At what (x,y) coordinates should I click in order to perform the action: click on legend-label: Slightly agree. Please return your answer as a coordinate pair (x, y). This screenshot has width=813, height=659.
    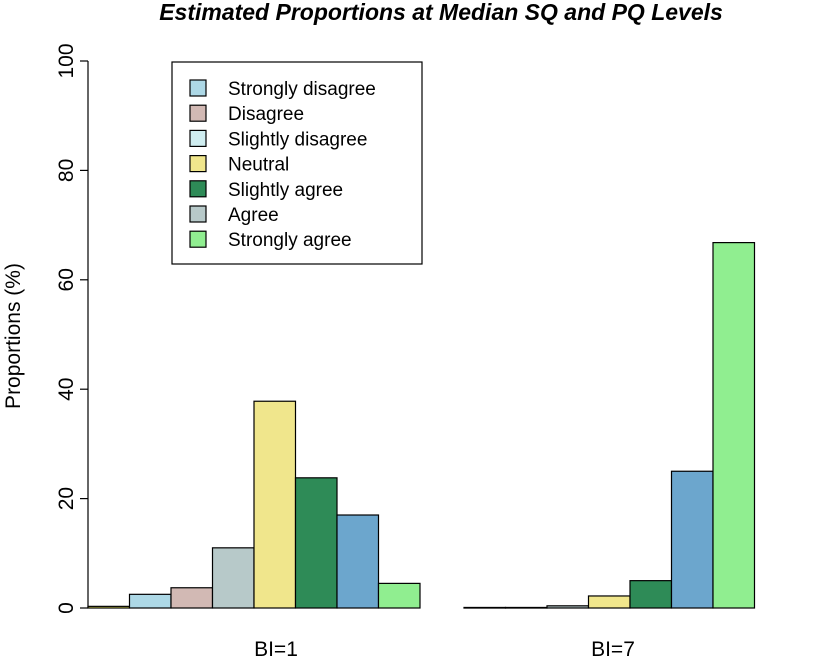
    Looking at the image, I should click on (285, 190).